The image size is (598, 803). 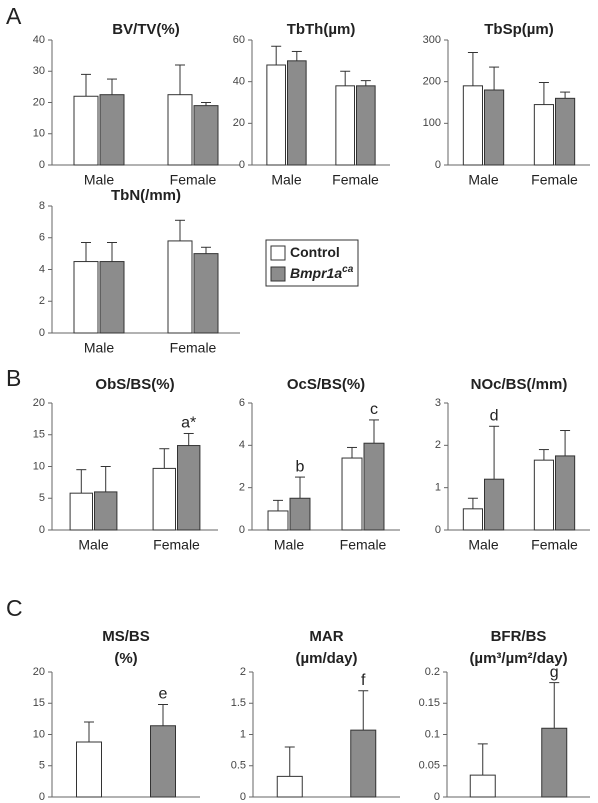 I want to click on annotation: e, so click(x=163, y=694).